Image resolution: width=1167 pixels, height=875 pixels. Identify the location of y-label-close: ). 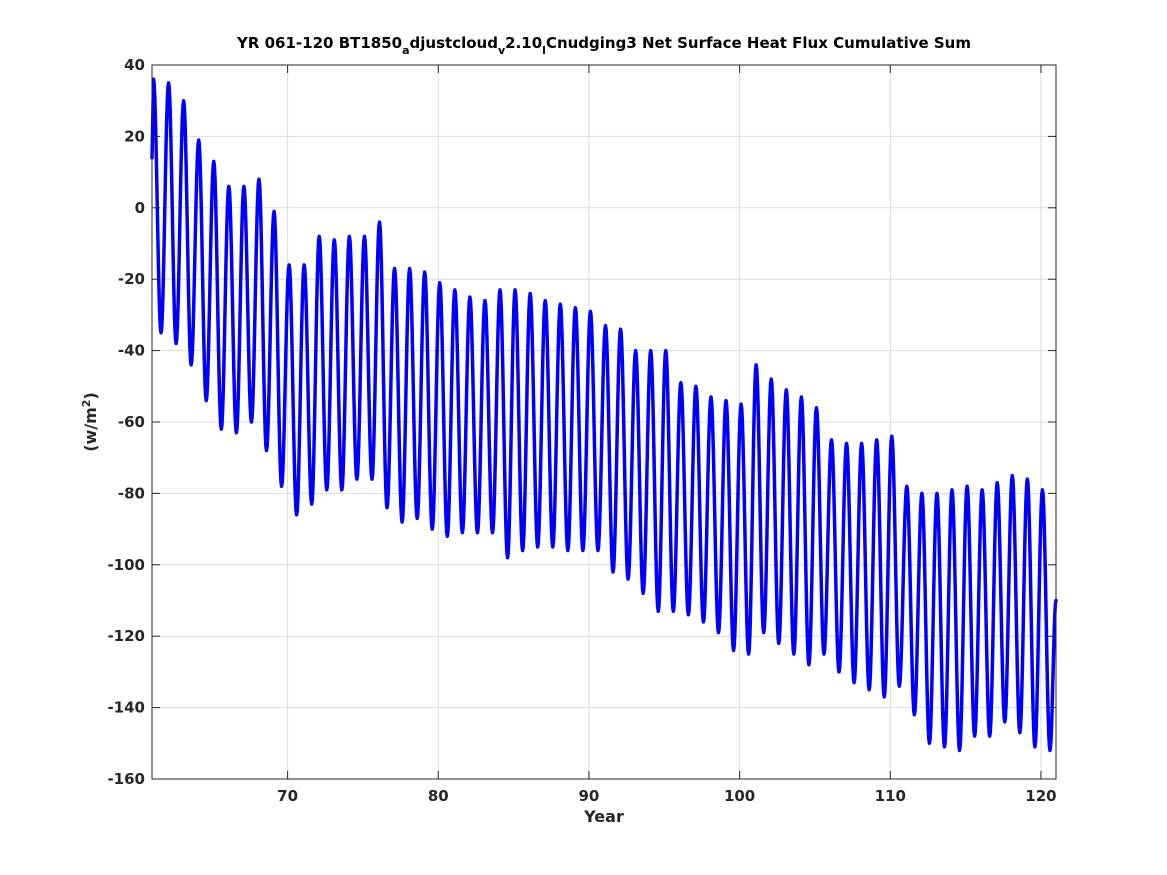
(90, 395).